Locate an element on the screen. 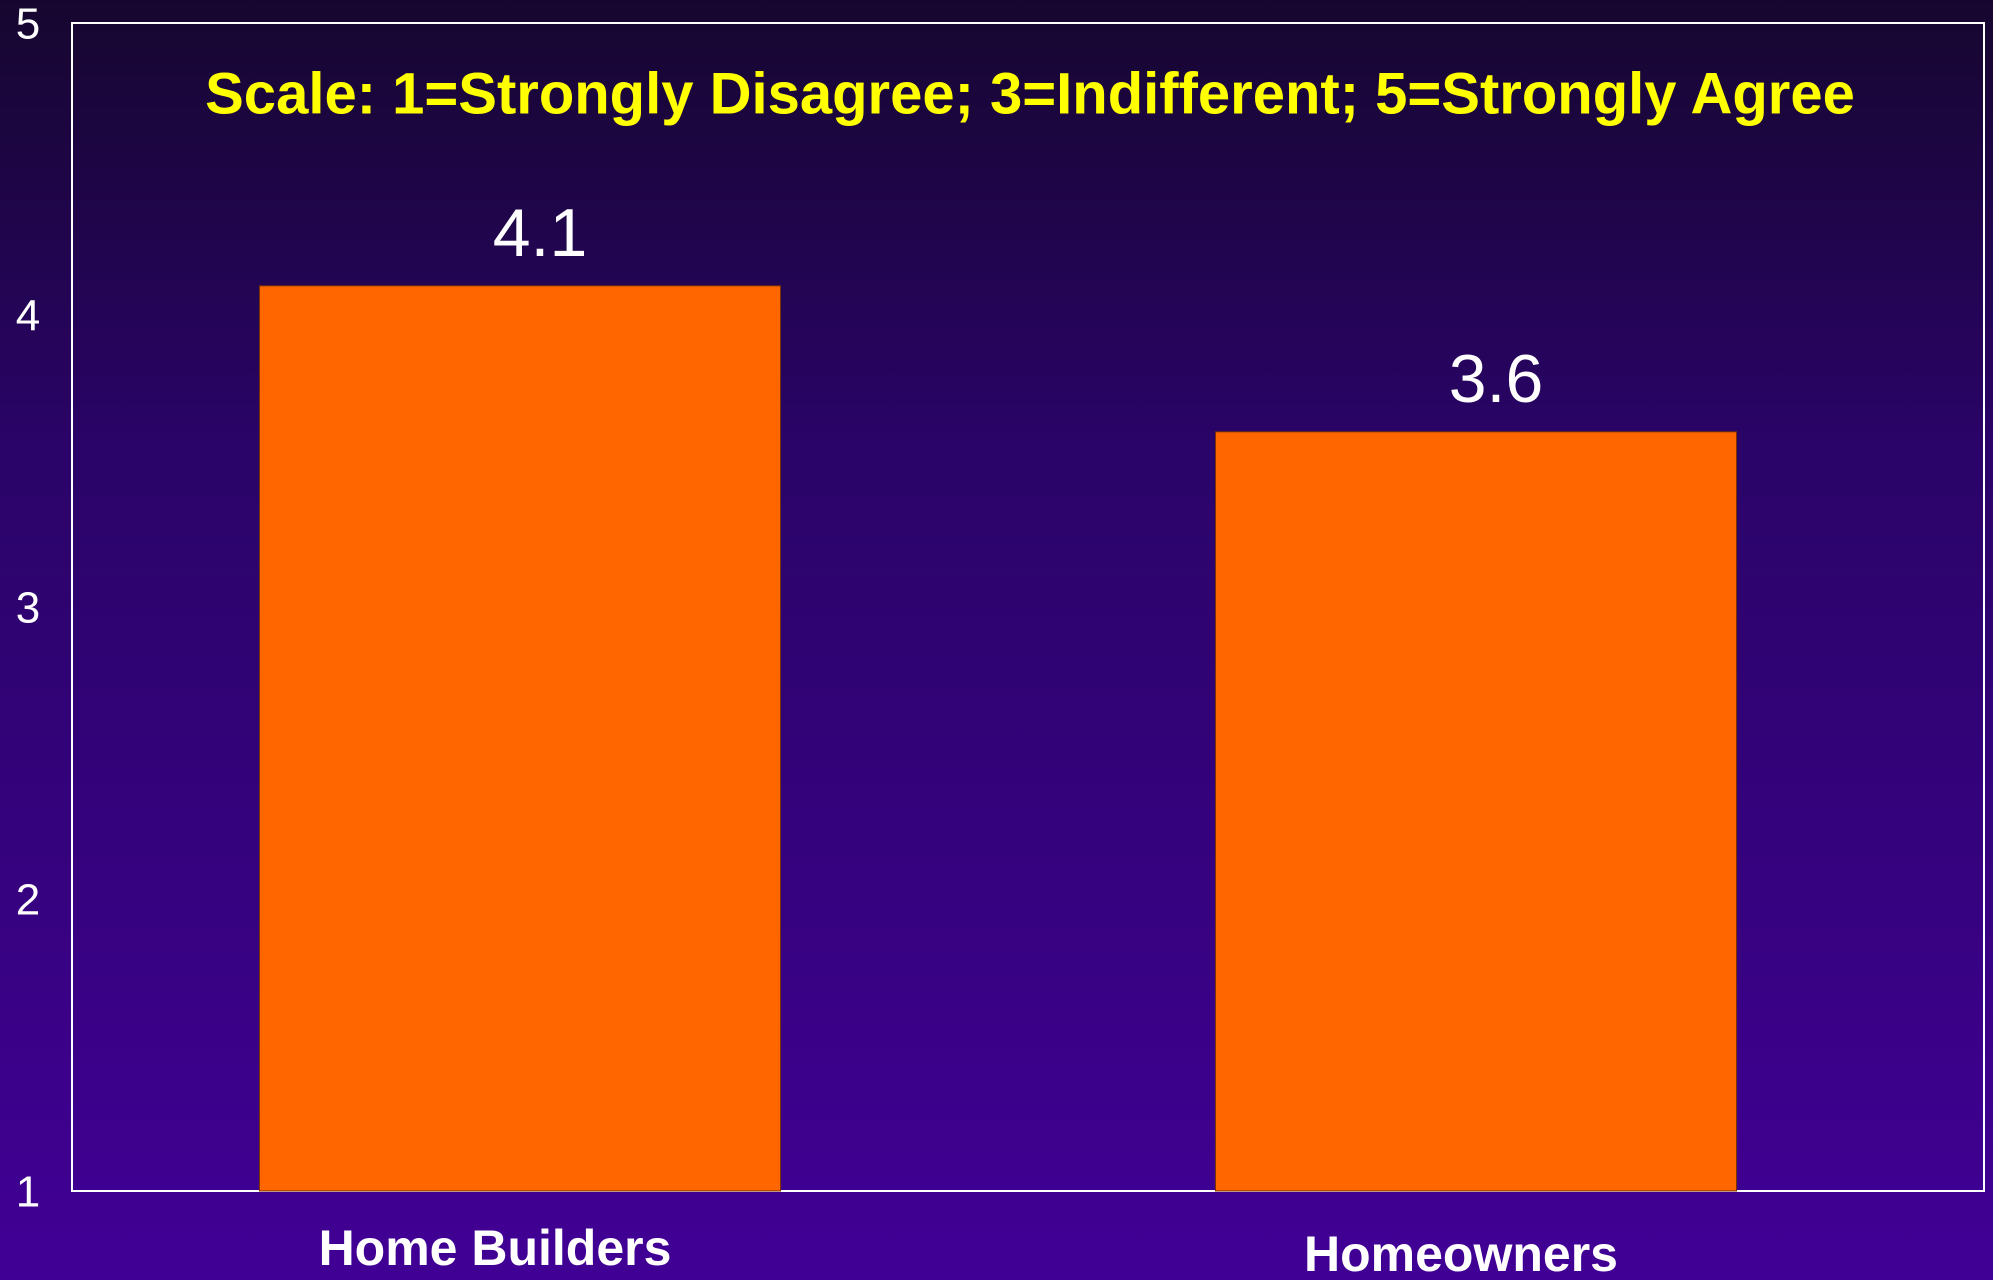  x-tick-label: Homeowners is located at coordinates (1461, 1253).